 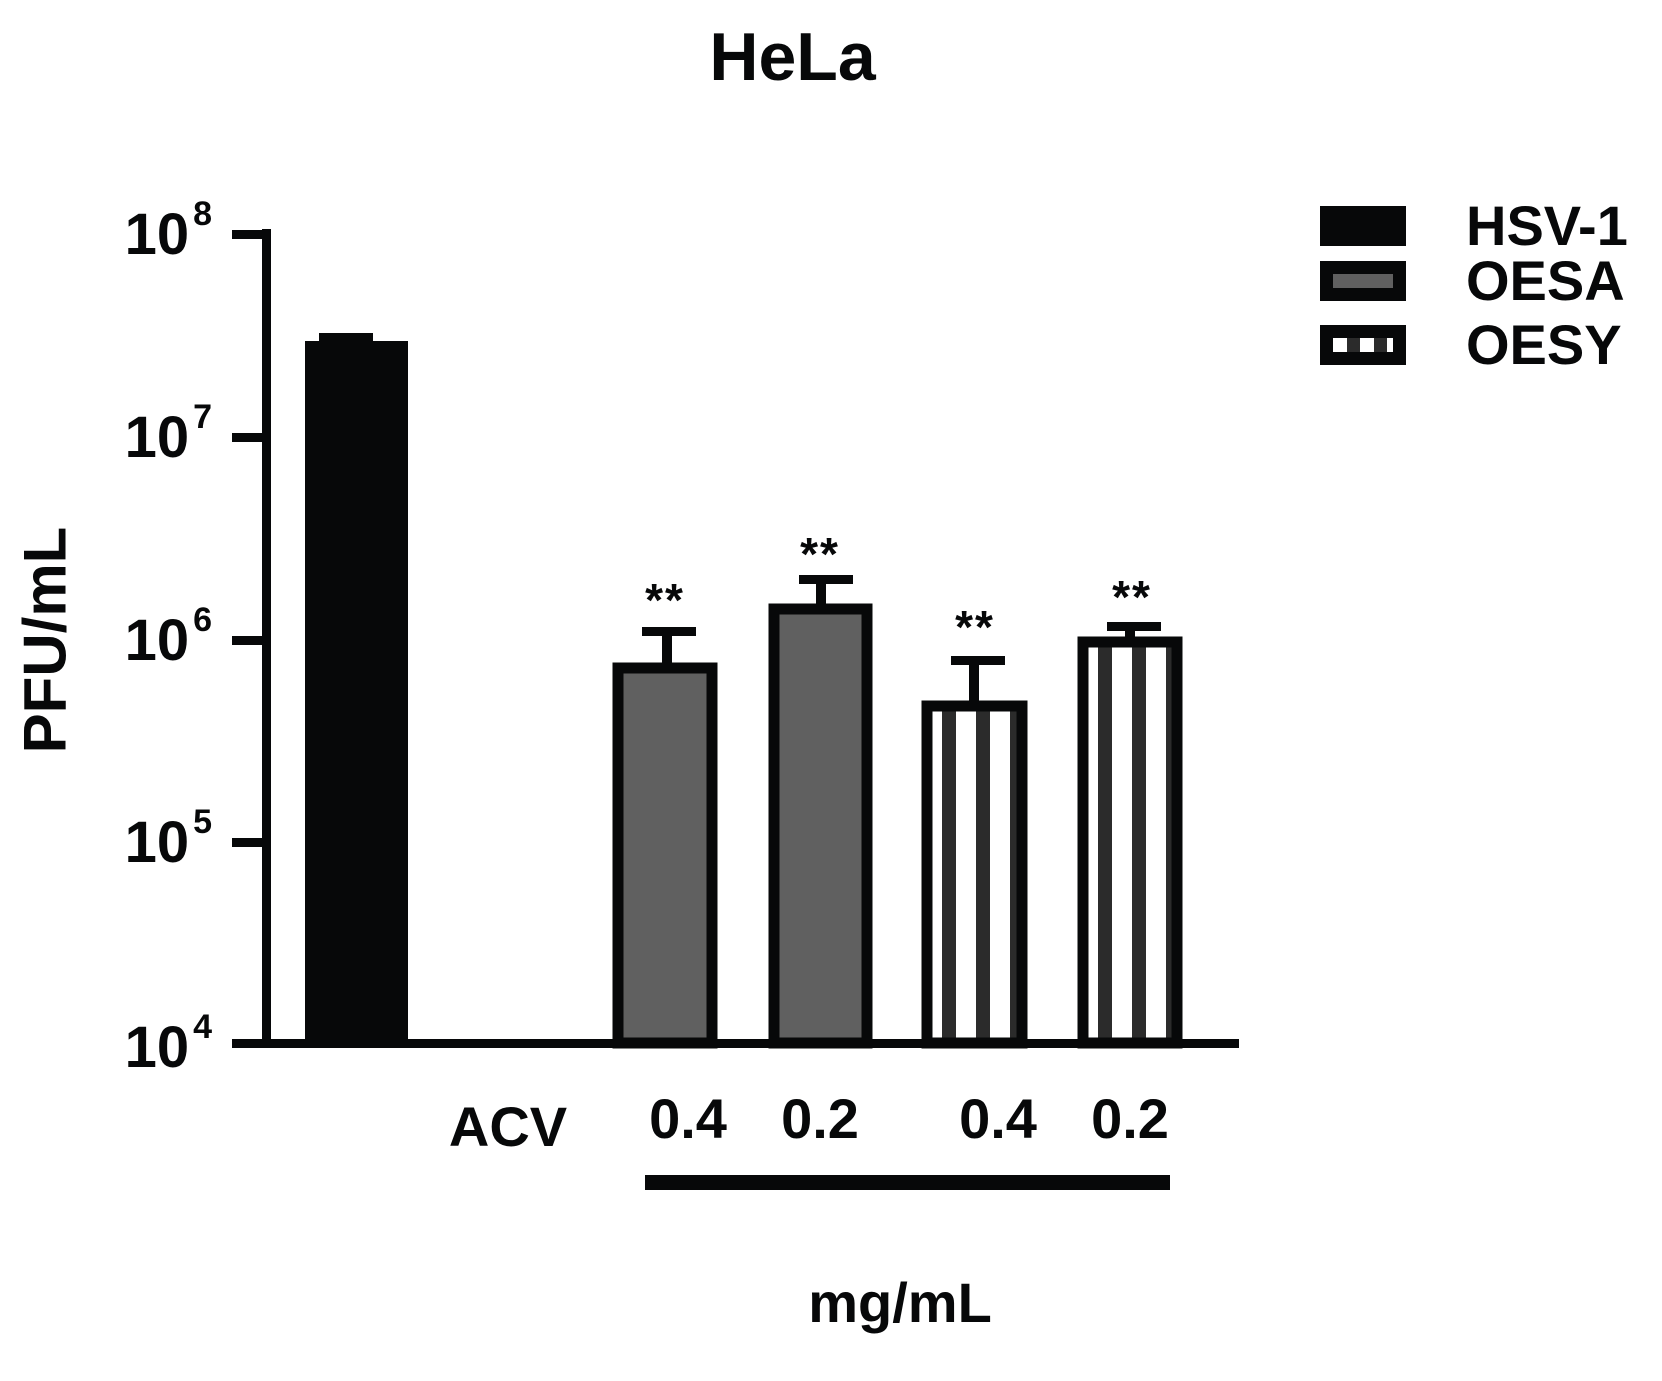 I want to click on xtick-label-oesa-0.2: 0.2, so click(x=820, y=1118).